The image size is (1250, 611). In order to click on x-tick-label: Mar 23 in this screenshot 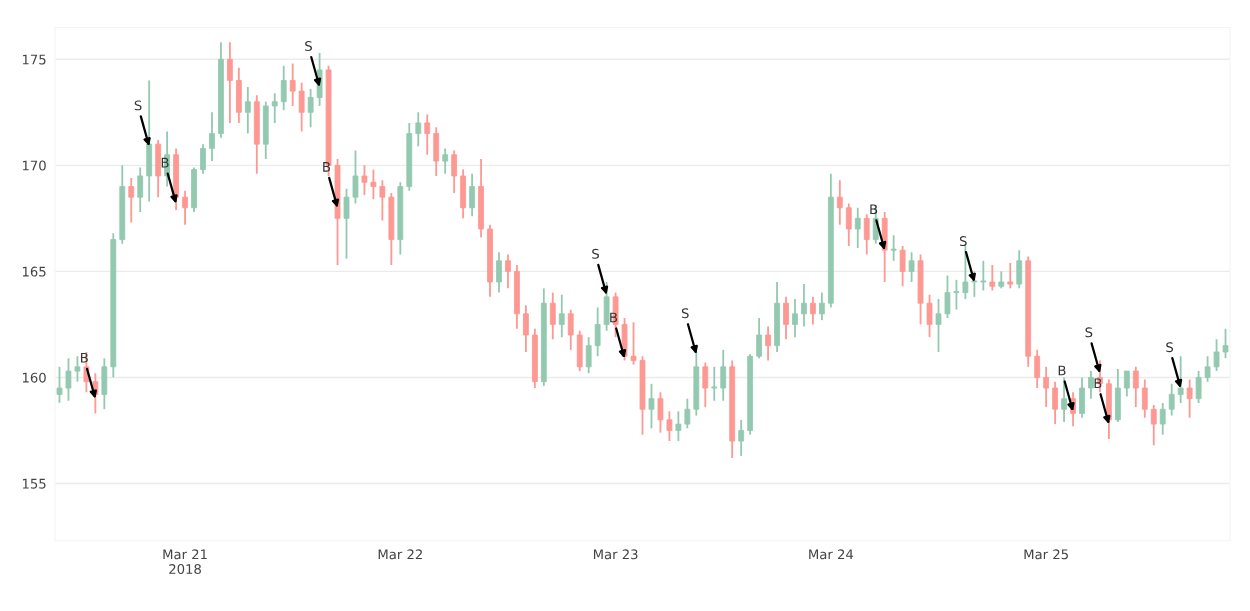, I will do `click(615, 554)`.